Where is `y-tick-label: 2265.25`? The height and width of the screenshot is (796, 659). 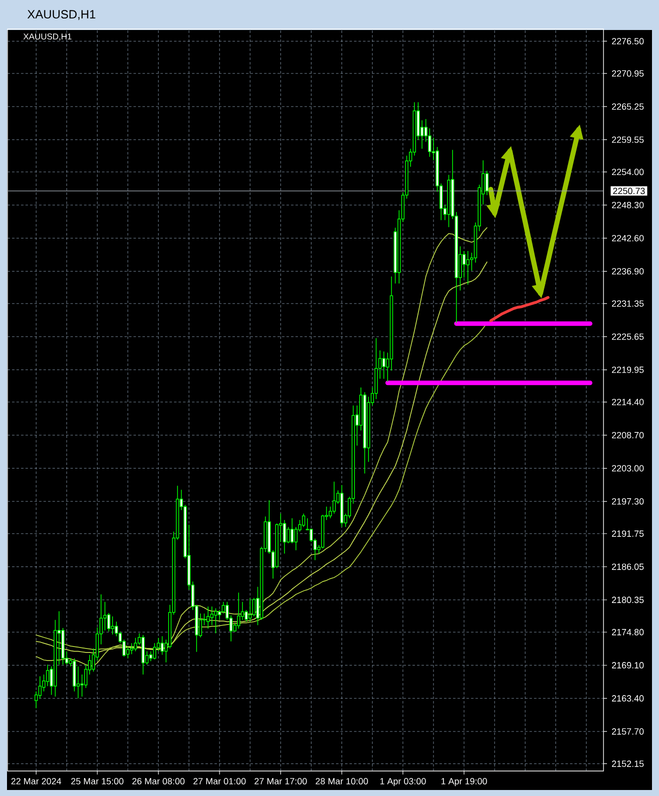 y-tick-label: 2265.25 is located at coordinates (628, 106).